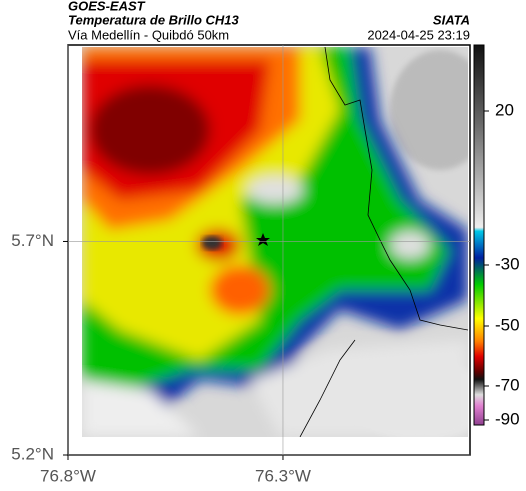 This screenshot has height=491, width=526. I want to click on colorbar-label: -90, so click(507, 418).